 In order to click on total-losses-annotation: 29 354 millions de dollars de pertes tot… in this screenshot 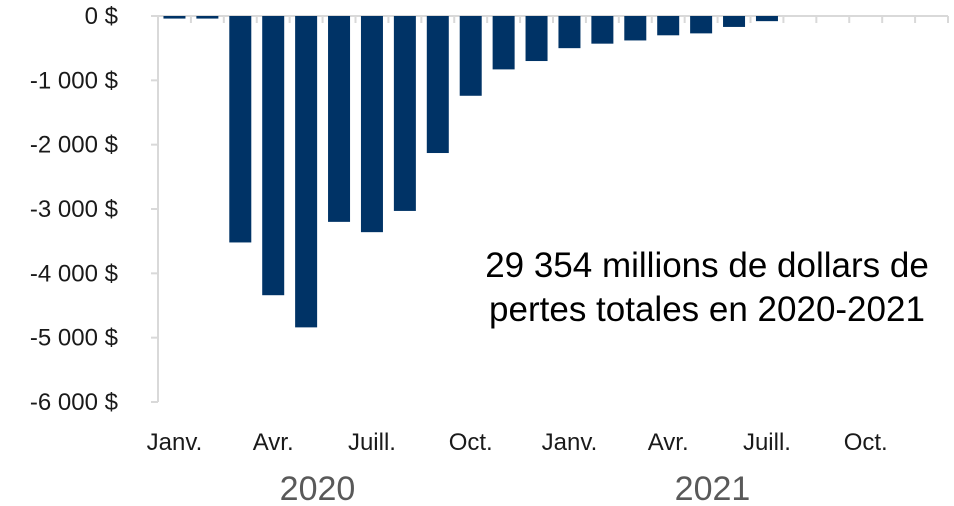, I will do `click(707, 288)`.